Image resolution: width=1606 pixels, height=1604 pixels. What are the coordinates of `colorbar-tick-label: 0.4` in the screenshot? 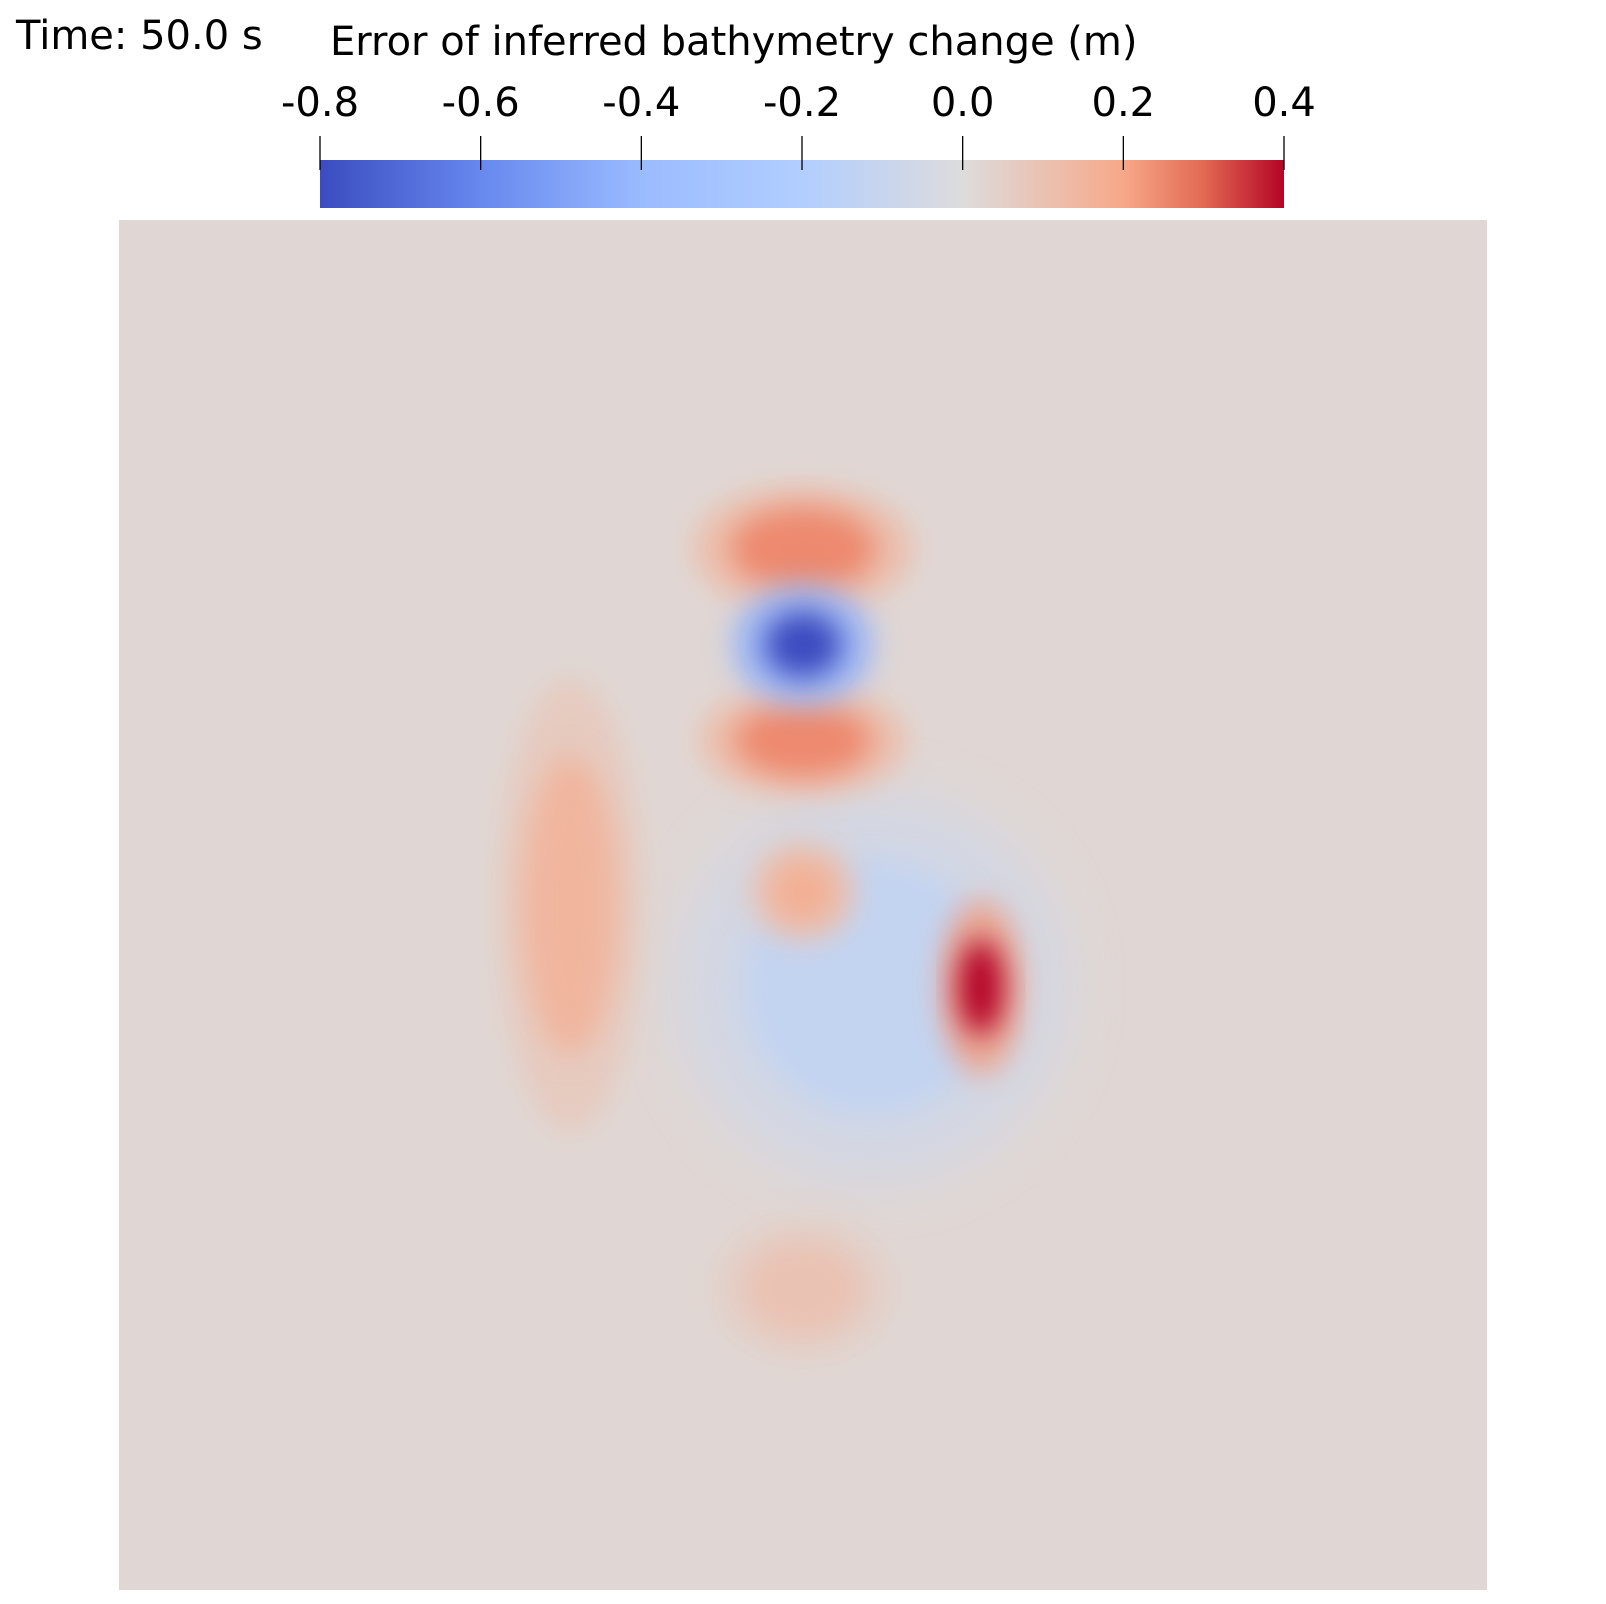 It's located at (1284, 103).